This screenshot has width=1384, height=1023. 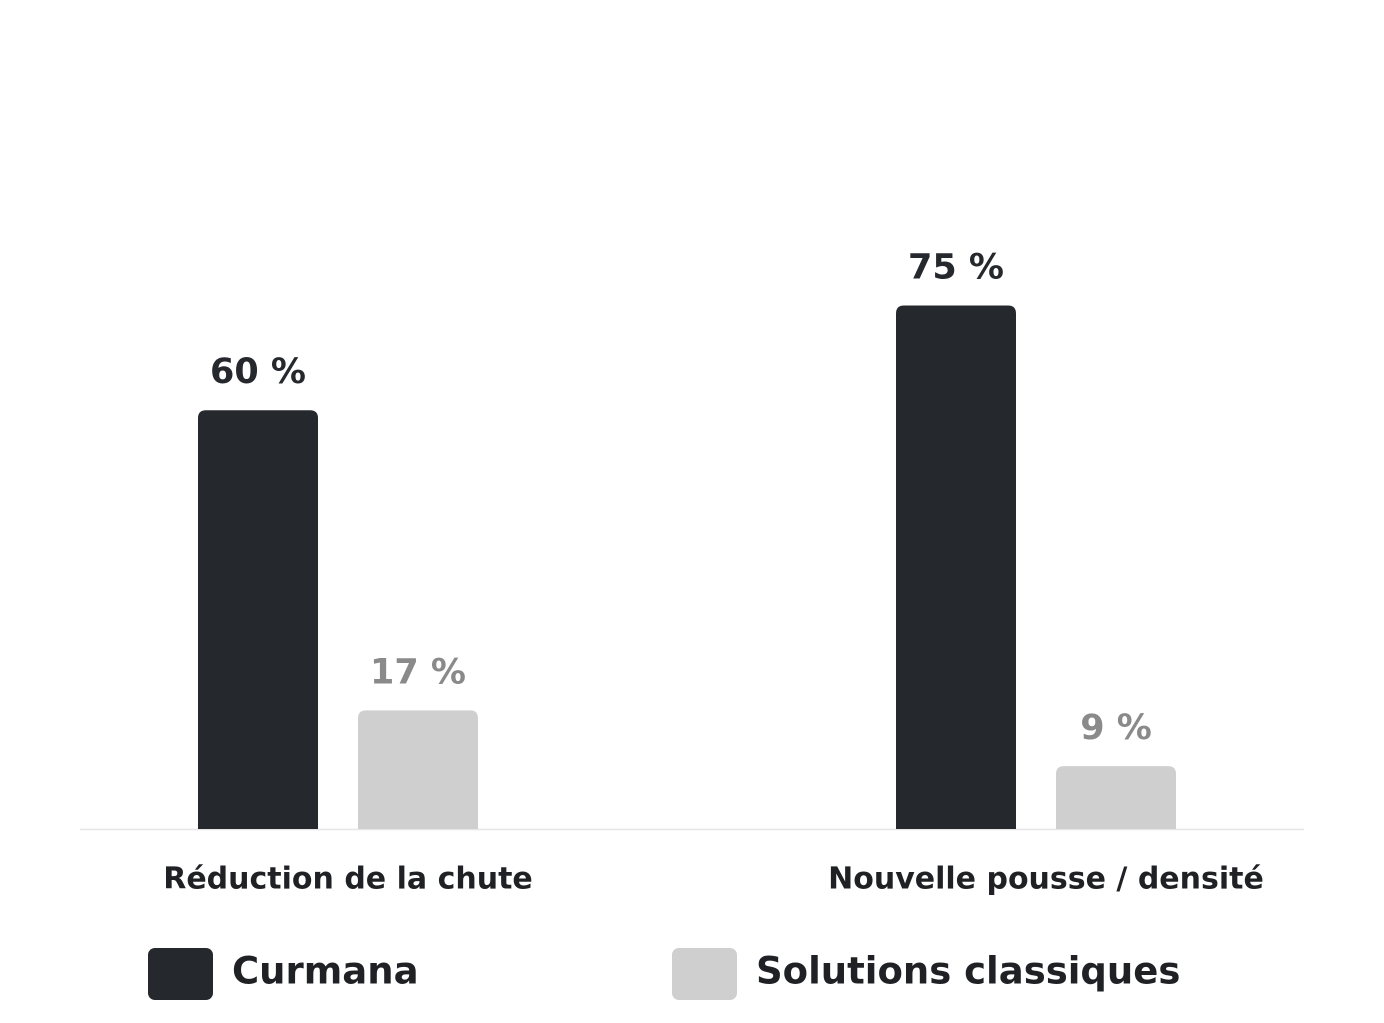 I want to click on value-label: 60 %, so click(x=258, y=372).